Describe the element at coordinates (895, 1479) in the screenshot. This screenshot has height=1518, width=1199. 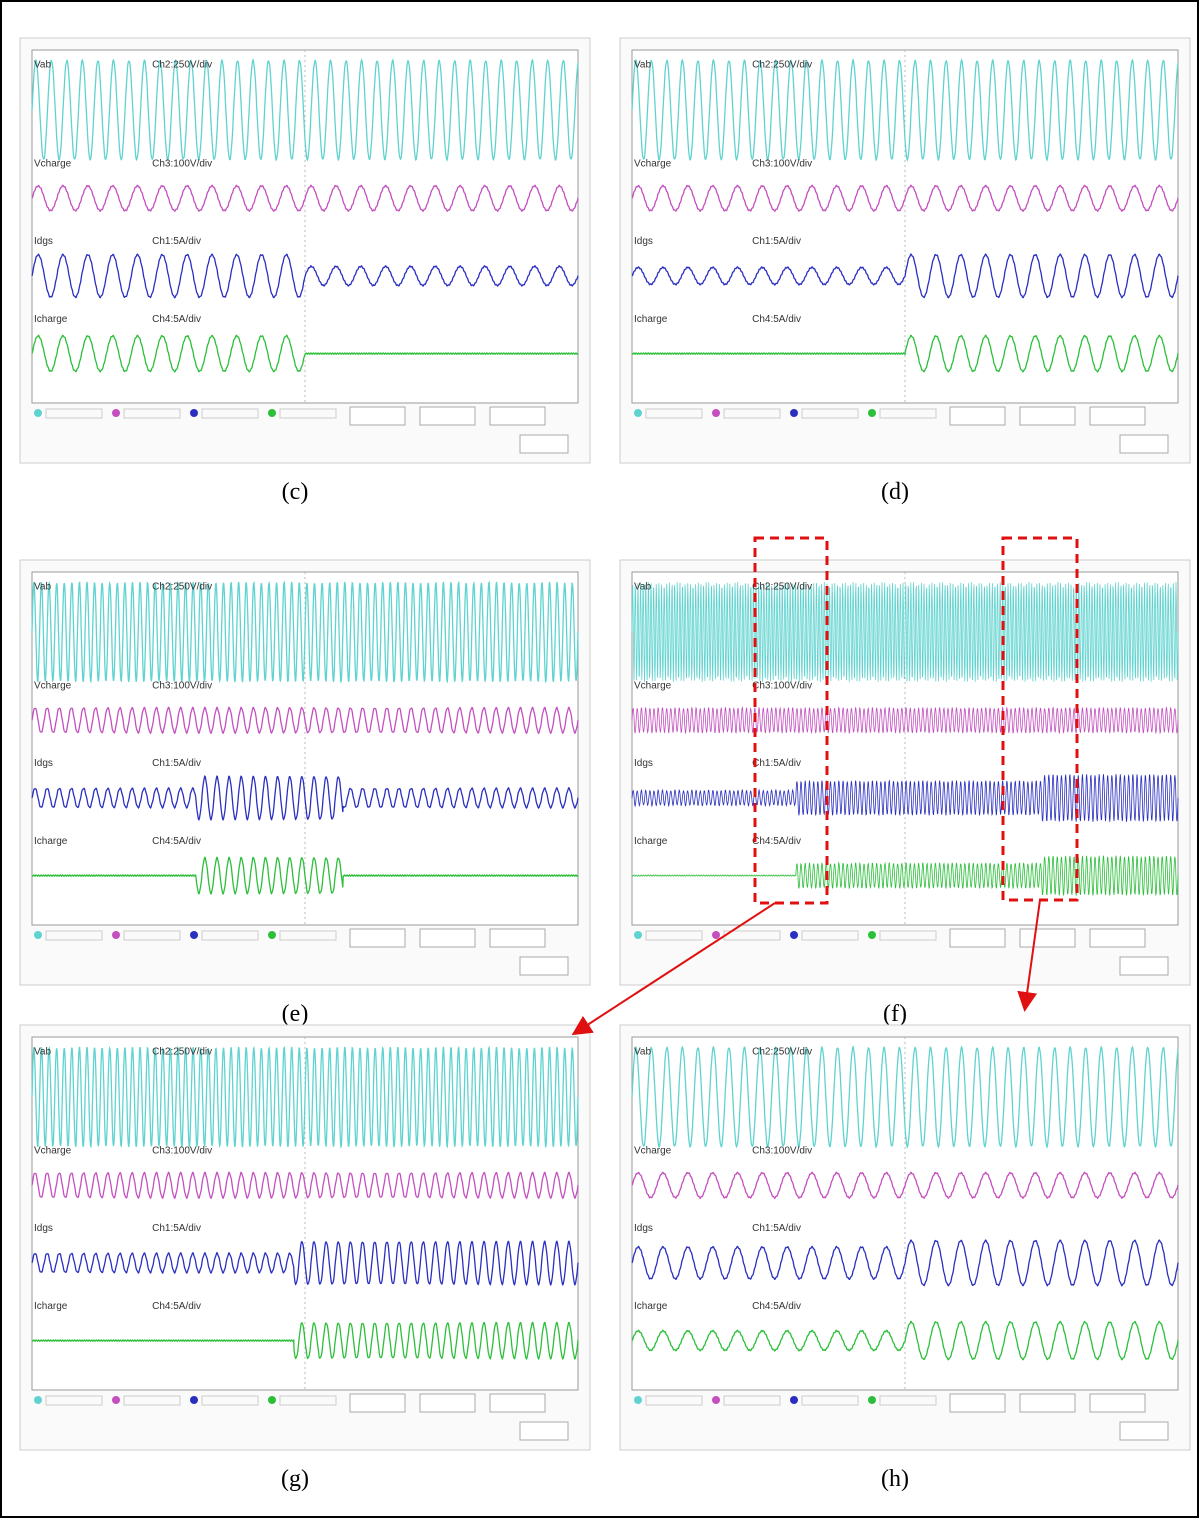
I see `panel-caption: (h)` at that location.